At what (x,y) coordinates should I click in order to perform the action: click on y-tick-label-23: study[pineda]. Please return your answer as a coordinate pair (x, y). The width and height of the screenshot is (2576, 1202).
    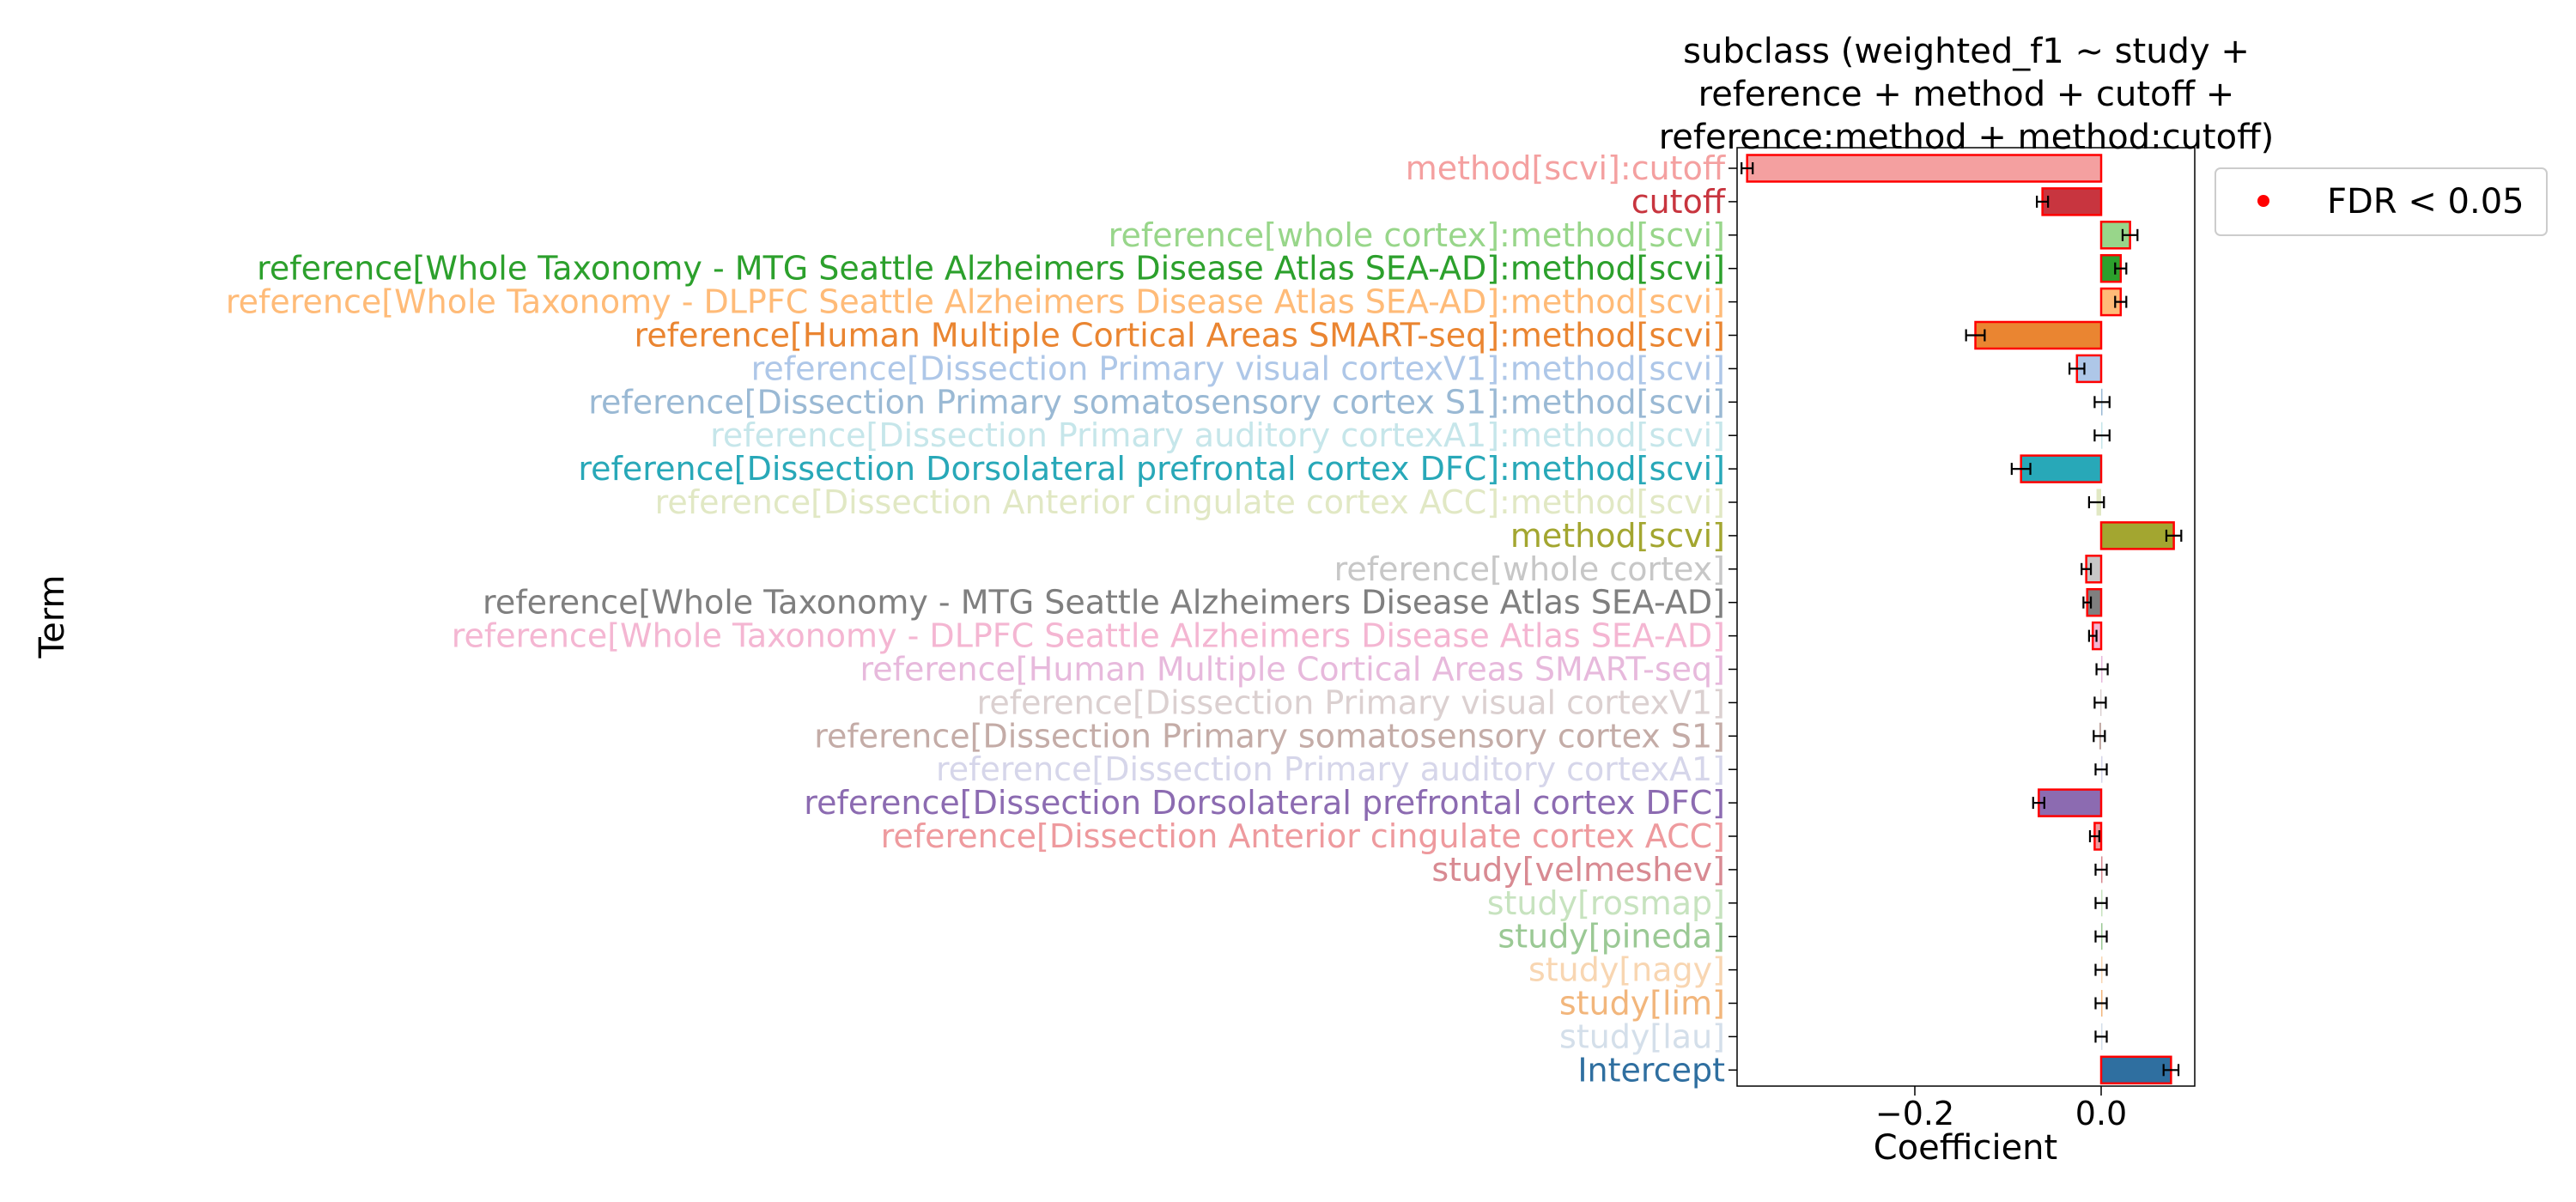
    Looking at the image, I should click on (1612, 937).